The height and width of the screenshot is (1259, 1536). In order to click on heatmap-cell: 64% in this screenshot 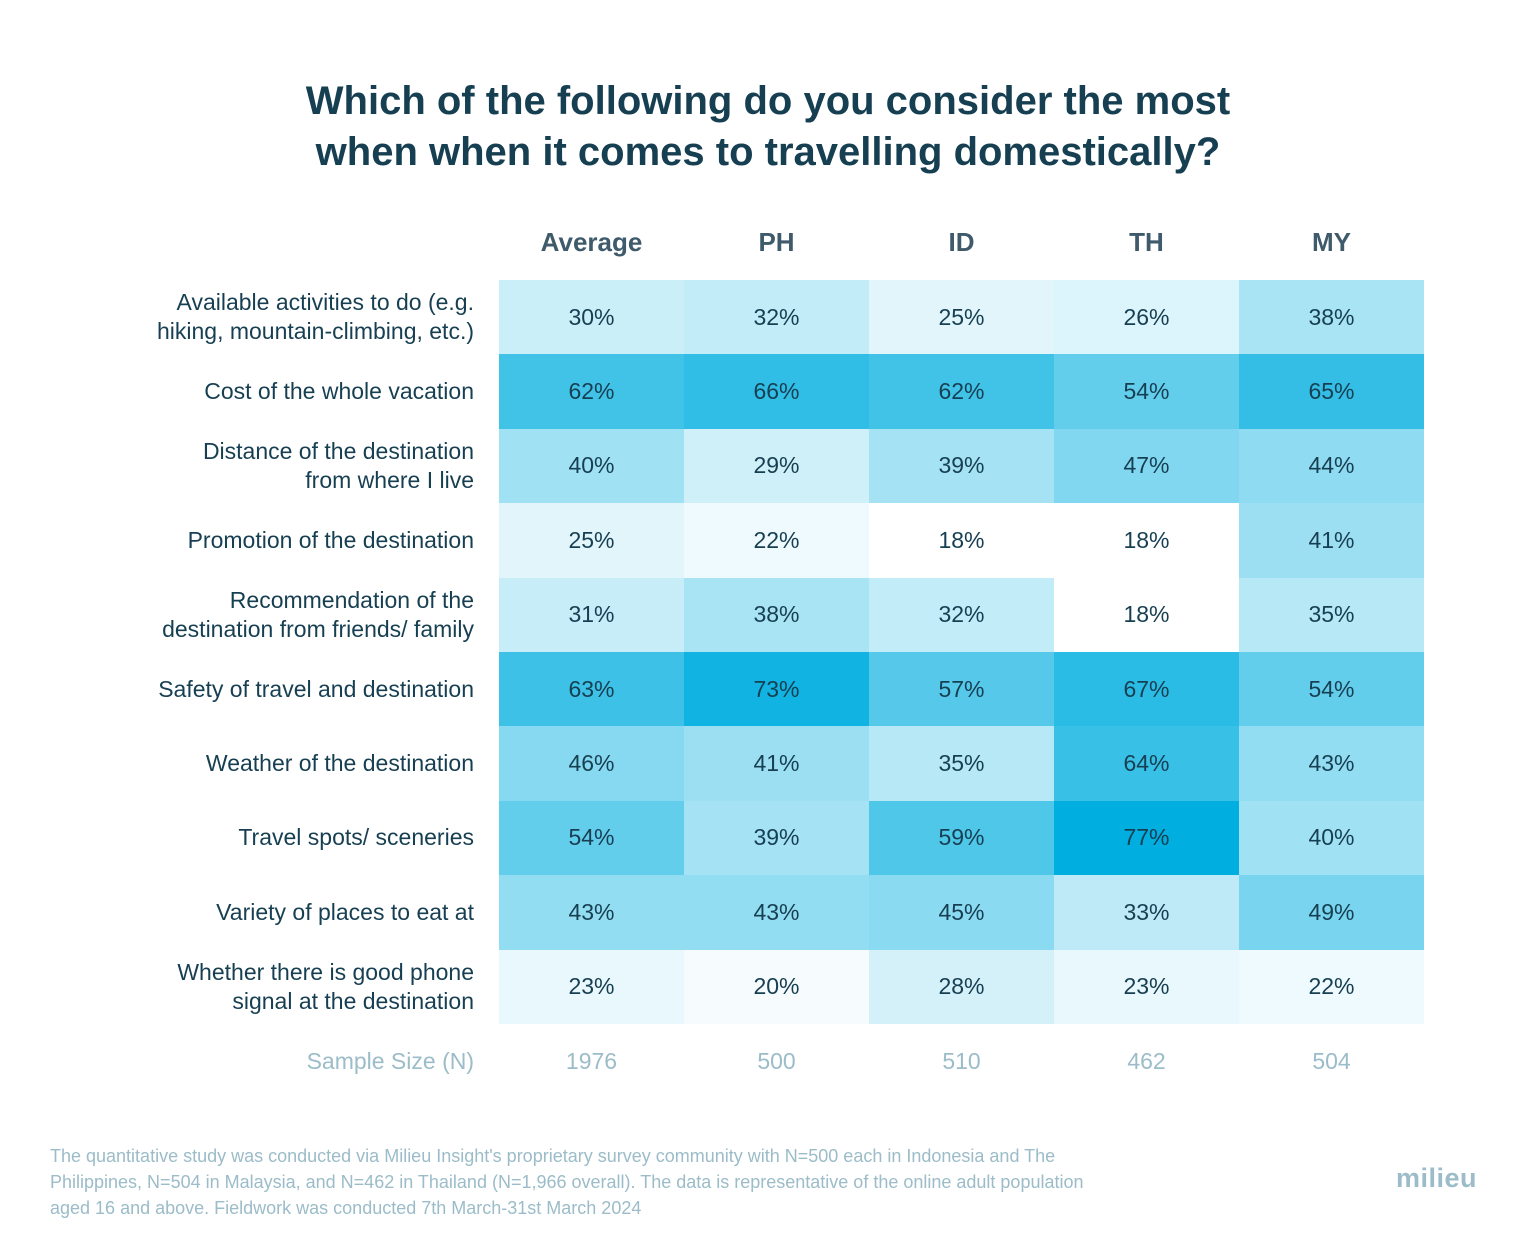, I will do `click(1146, 763)`.